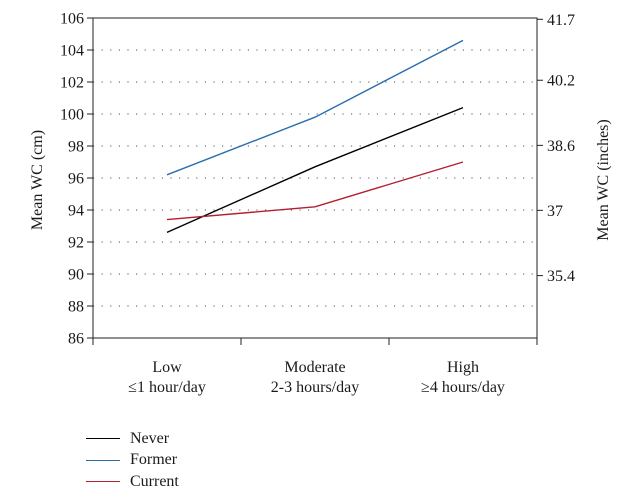 The height and width of the screenshot is (504, 620). Describe the element at coordinates (103, 439) in the screenshot. I see `legend-swatch-never` at that location.